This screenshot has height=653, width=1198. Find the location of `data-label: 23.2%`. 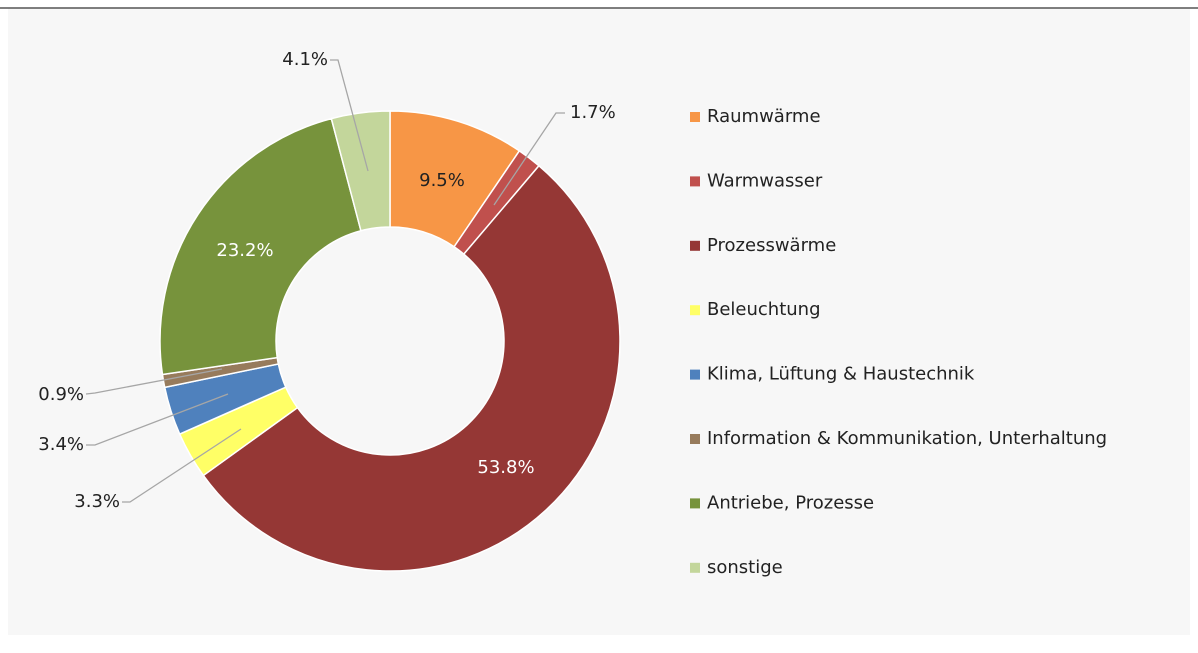

data-label: 23.2% is located at coordinates (244, 250).